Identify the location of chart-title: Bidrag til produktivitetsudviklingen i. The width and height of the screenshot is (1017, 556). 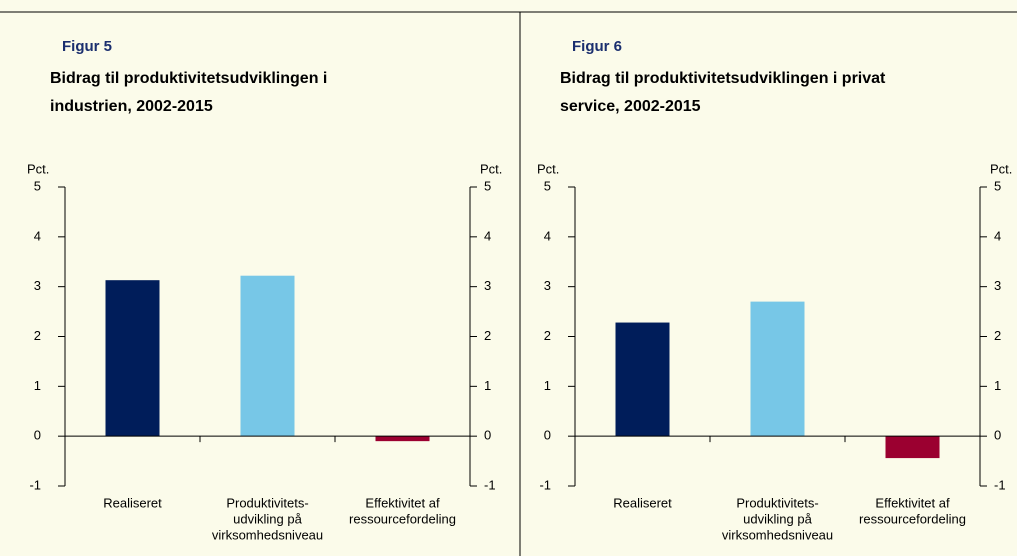
(188, 78).